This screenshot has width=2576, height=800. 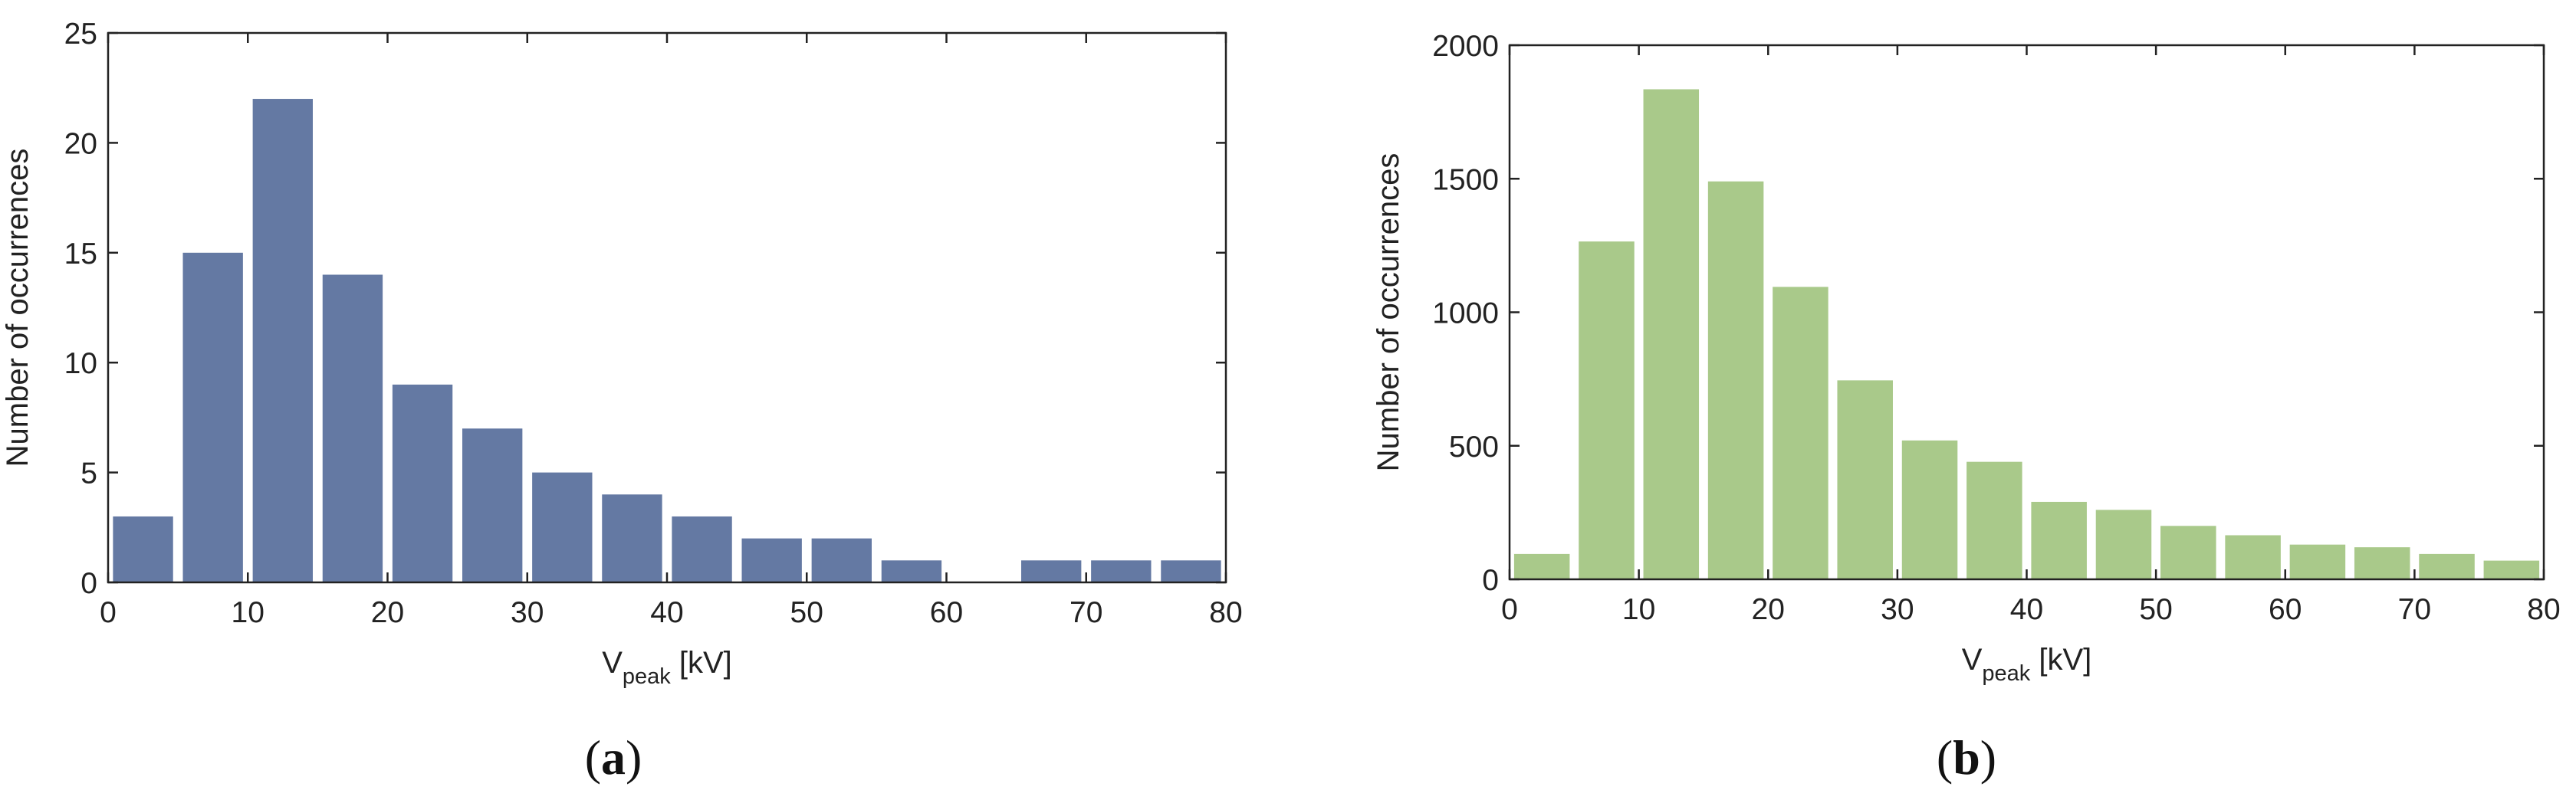 I want to click on panel-label: (a), so click(x=614, y=757).